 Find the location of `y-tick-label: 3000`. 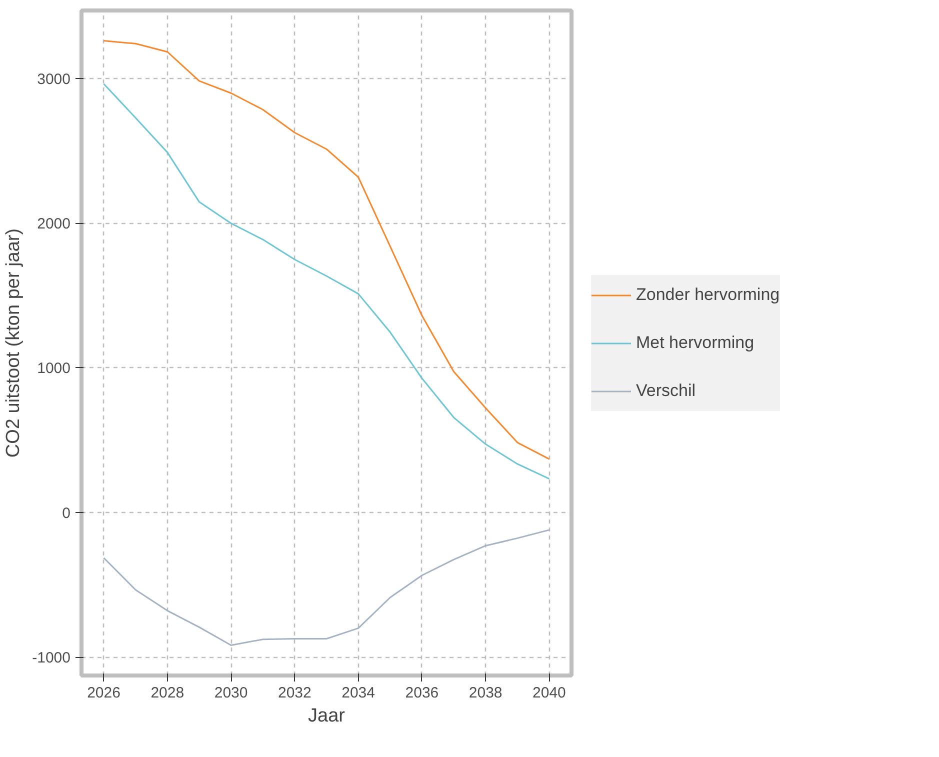

y-tick-label: 3000 is located at coordinates (54, 79).